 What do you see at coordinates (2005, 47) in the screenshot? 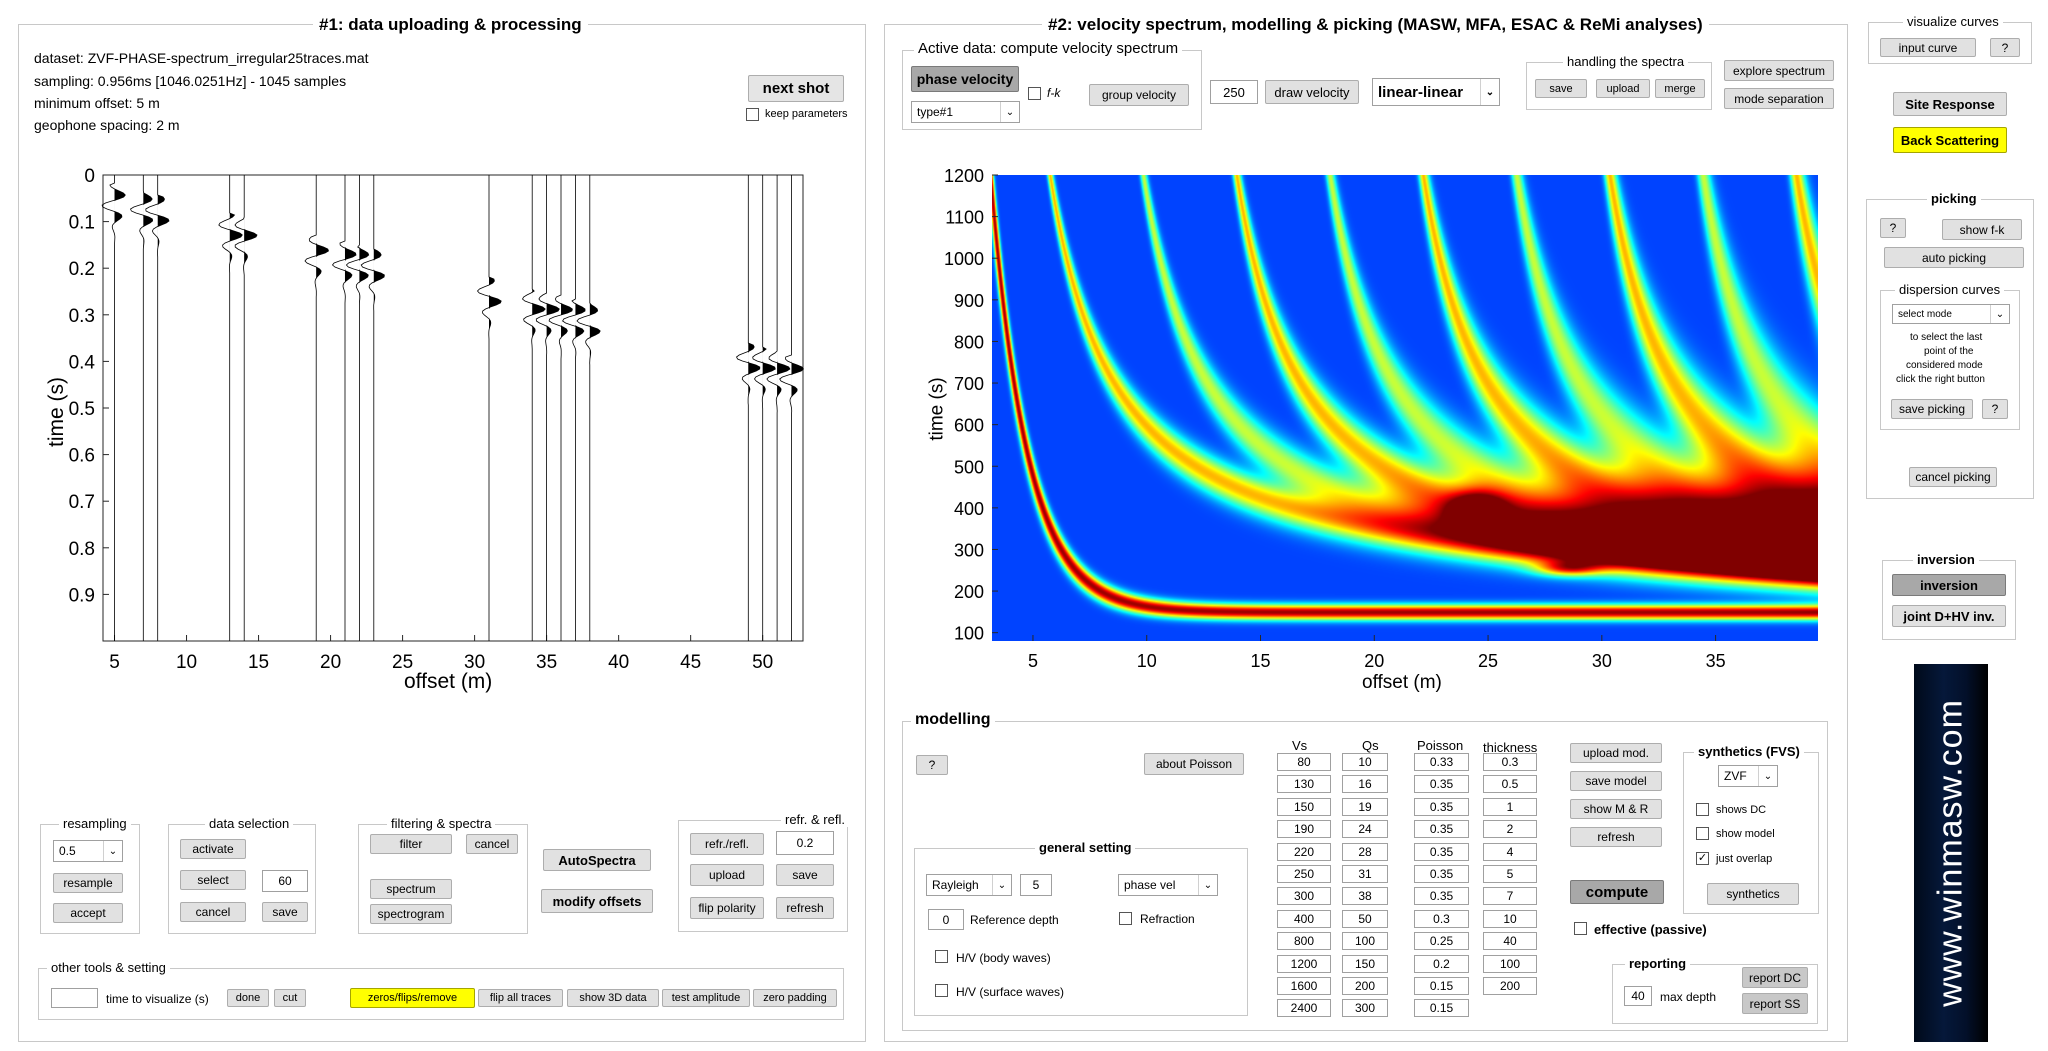
I see `visualize-help-button: ?` at bounding box center [2005, 47].